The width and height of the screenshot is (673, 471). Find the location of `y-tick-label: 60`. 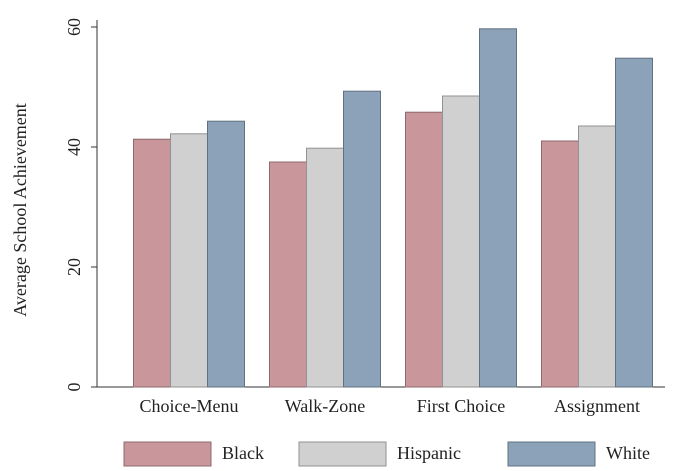

y-tick-label: 60 is located at coordinates (74, 27).